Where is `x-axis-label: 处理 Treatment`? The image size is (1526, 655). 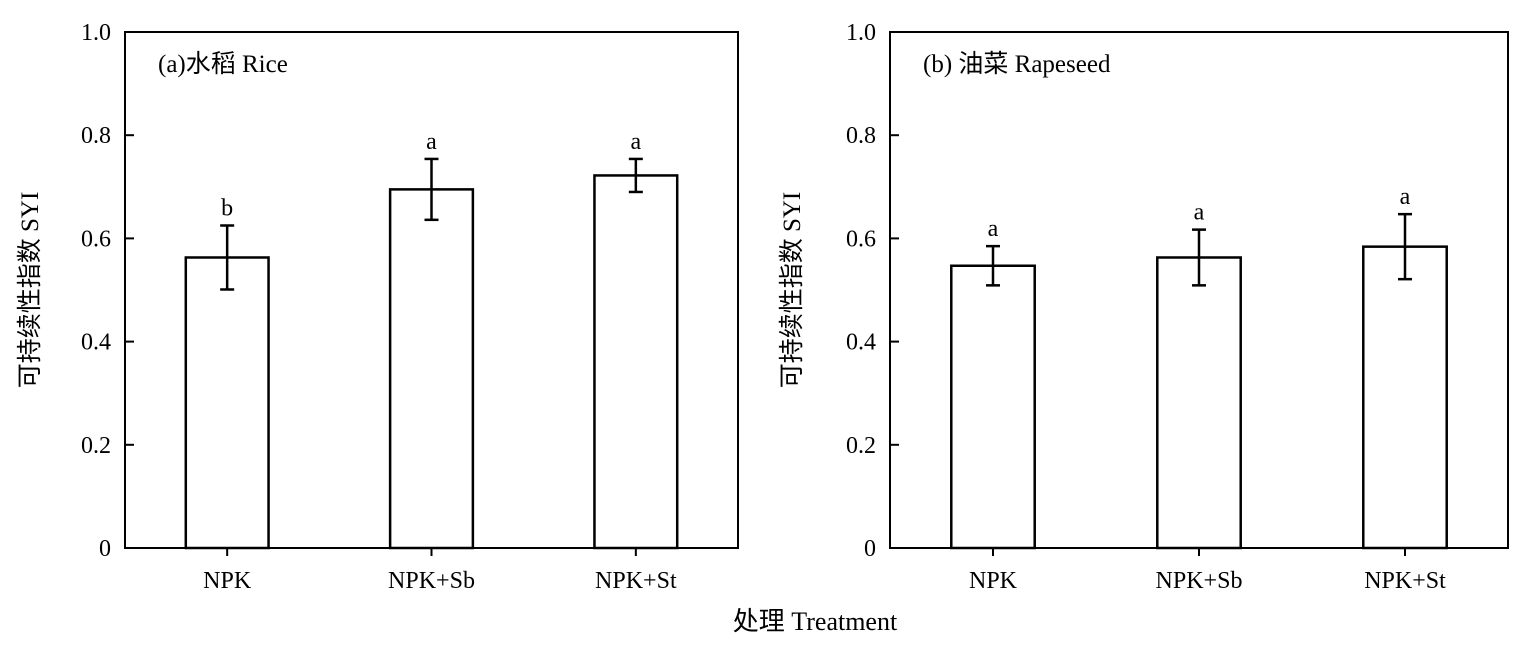
x-axis-label: 处理 Treatment is located at coordinates (815, 621).